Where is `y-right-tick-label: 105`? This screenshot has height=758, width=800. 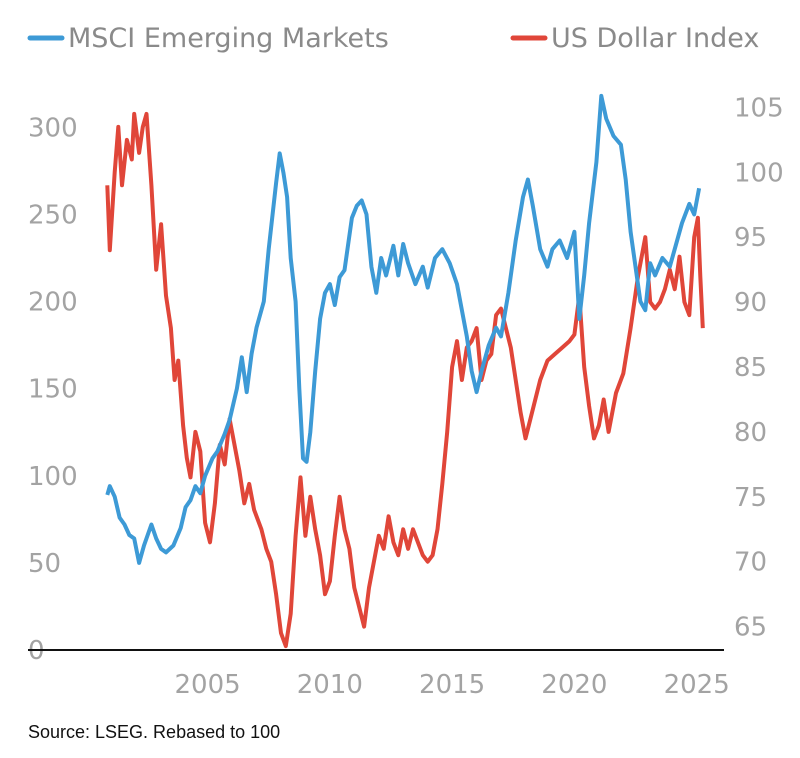 y-right-tick-label: 105 is located at coordinates (759, 108).